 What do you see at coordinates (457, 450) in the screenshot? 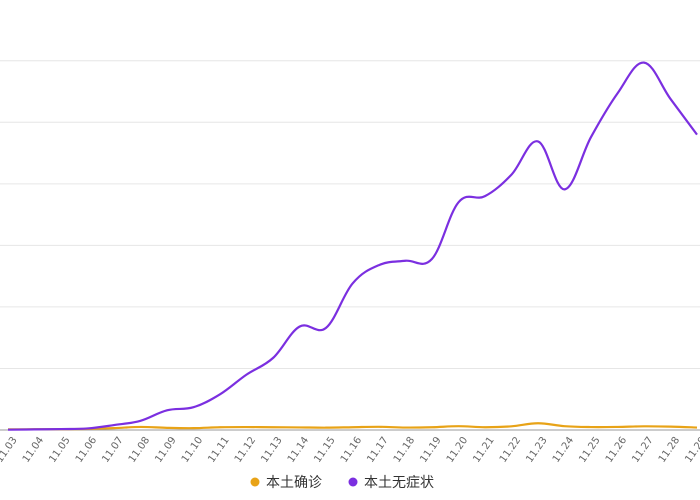
I see `x-tick-label-17: 11.20` at bounding box center [457, 450].